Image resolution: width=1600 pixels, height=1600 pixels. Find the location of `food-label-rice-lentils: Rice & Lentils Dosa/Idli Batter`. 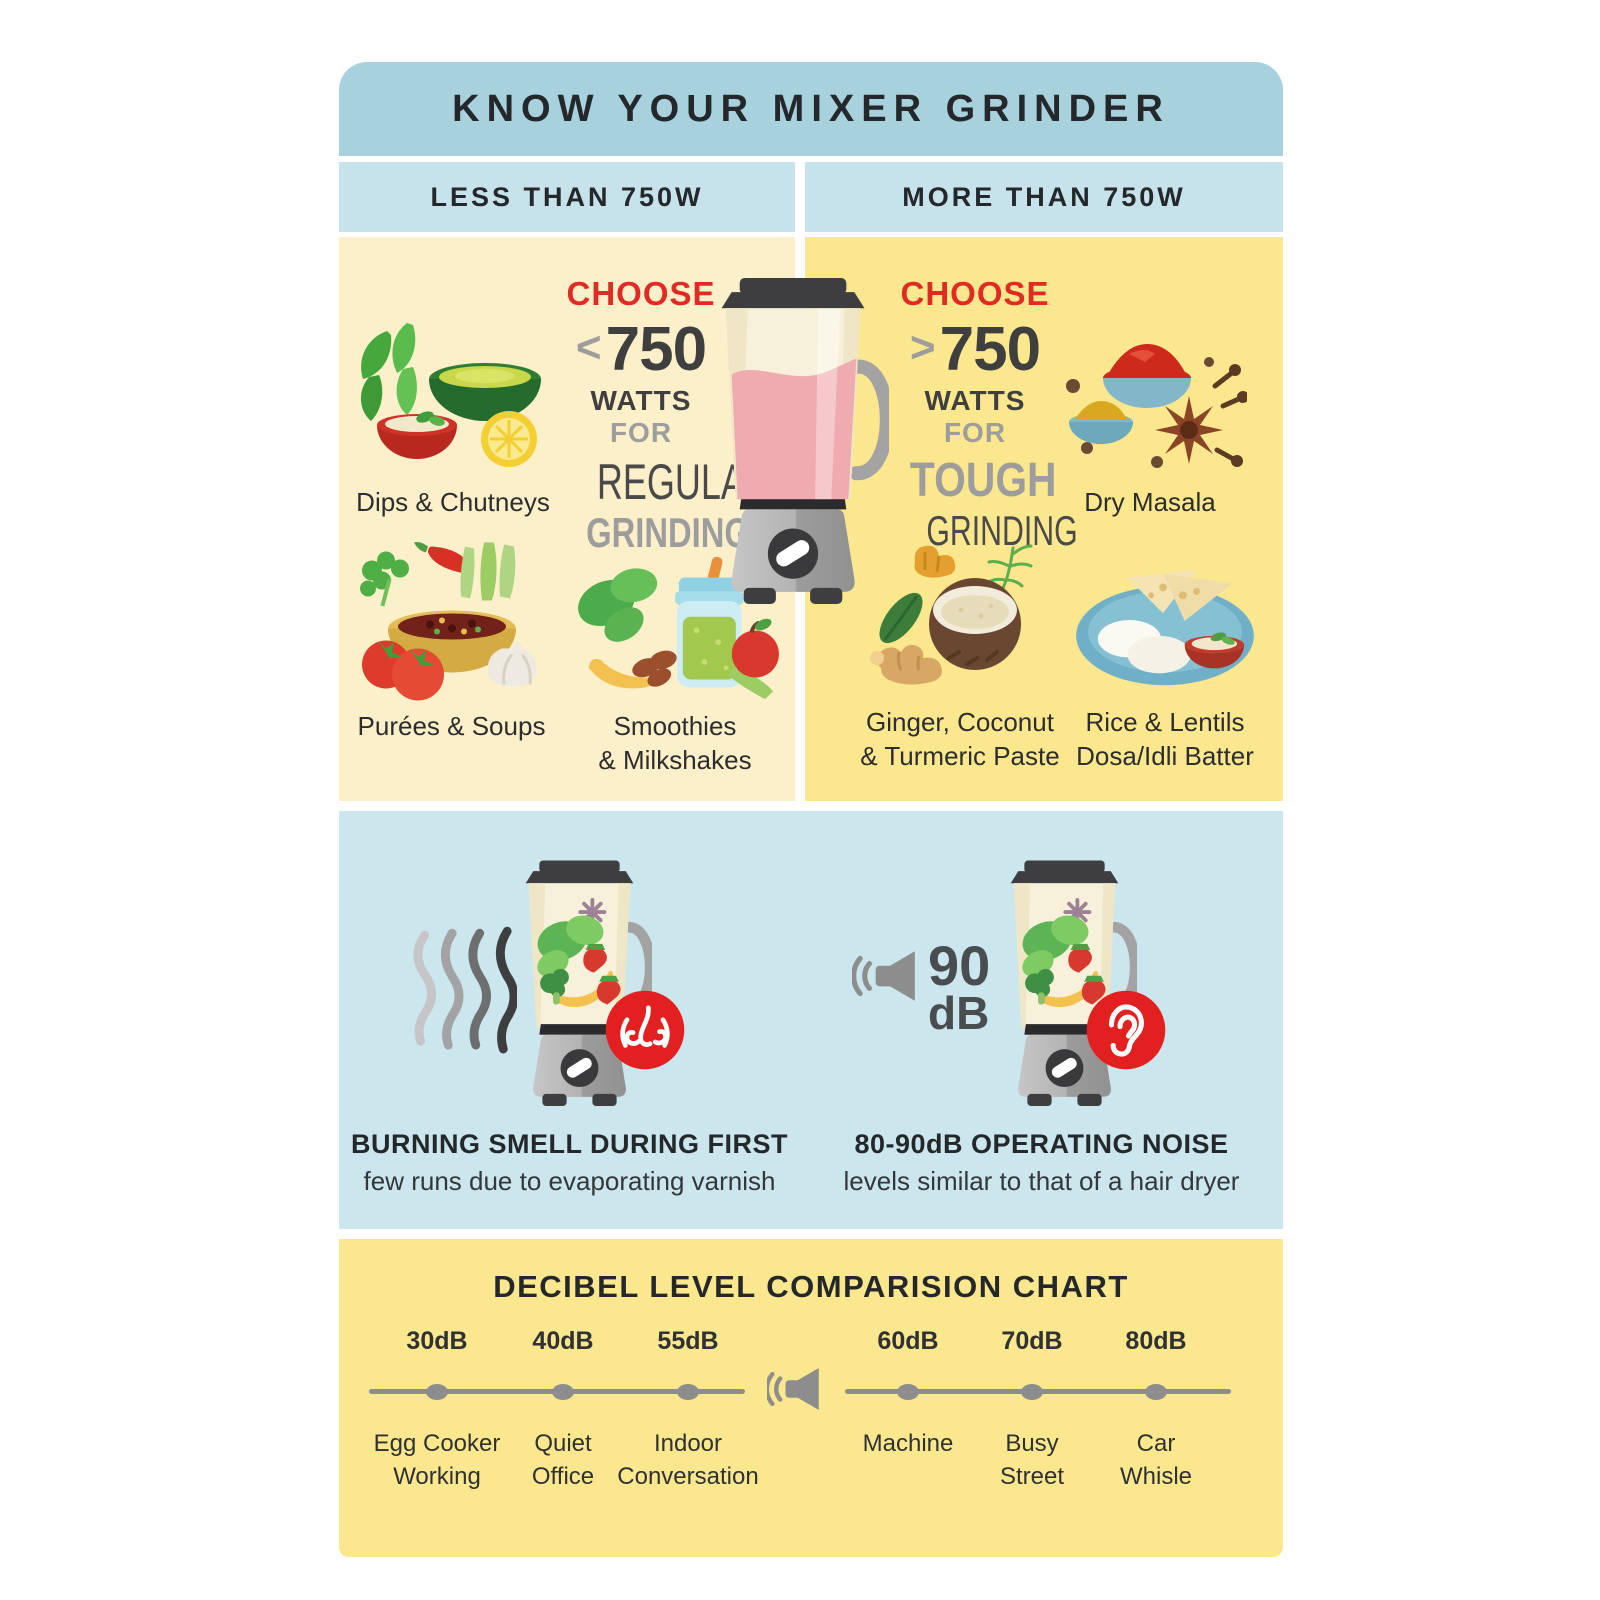

food-label-rice-lentils: Rice & Lentils Dosa/Idli Batter is located at coordinates (1165, 739).